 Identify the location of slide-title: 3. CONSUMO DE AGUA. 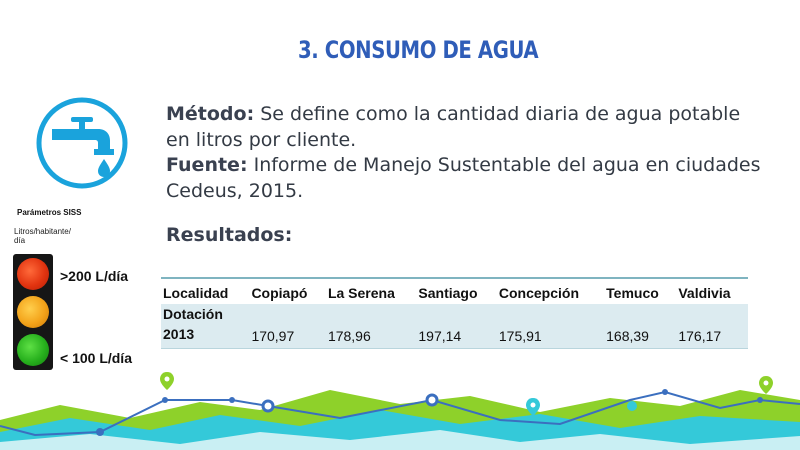
(418, 50).